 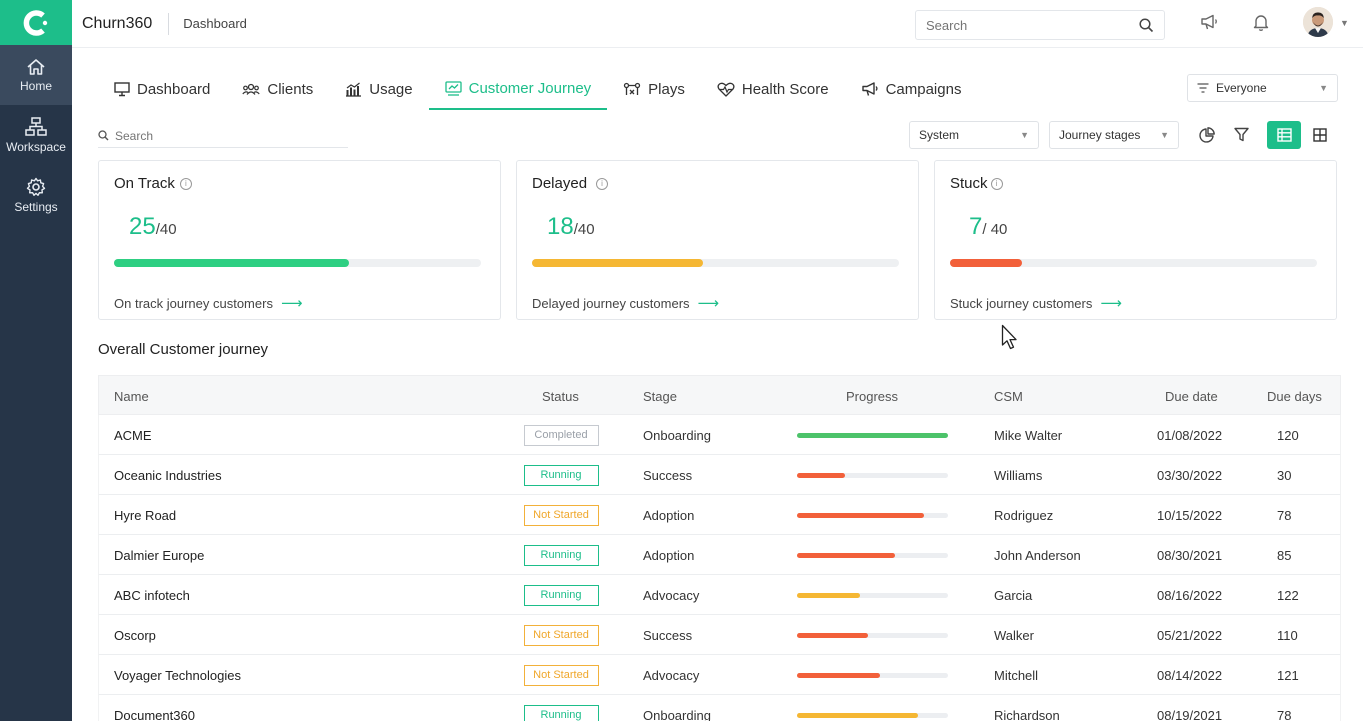 I want to click on tab-label: Dashboard, so click(x=174, y=89).